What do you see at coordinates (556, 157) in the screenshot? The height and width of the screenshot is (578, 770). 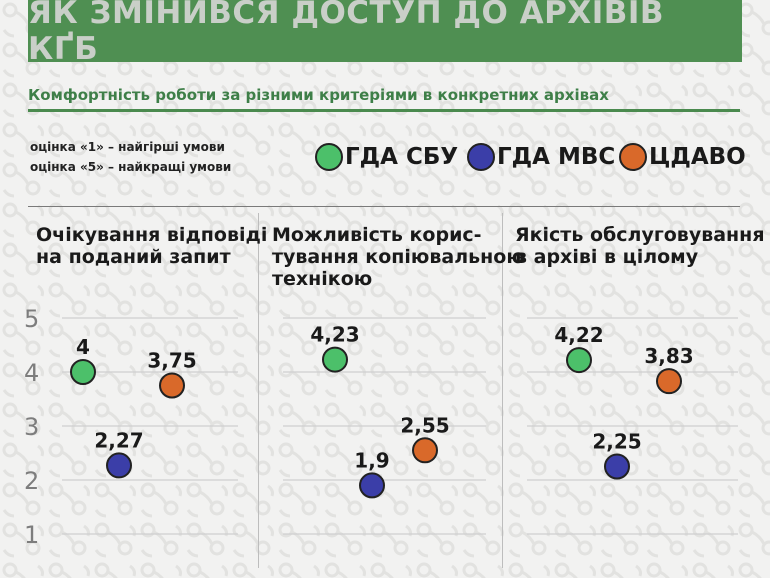 I see `legend-label-gda-mvs: ГДА МВС` at bounding box center [556, 157].